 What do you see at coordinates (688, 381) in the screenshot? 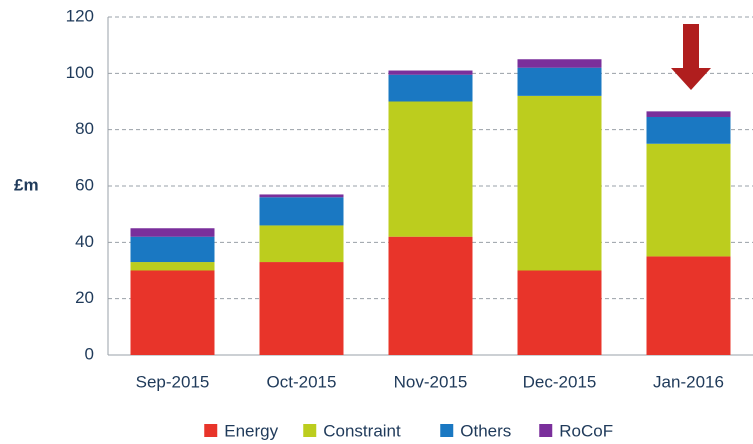
I see `x-tick-label: Jan-2016` at bounding box center [688, 381].